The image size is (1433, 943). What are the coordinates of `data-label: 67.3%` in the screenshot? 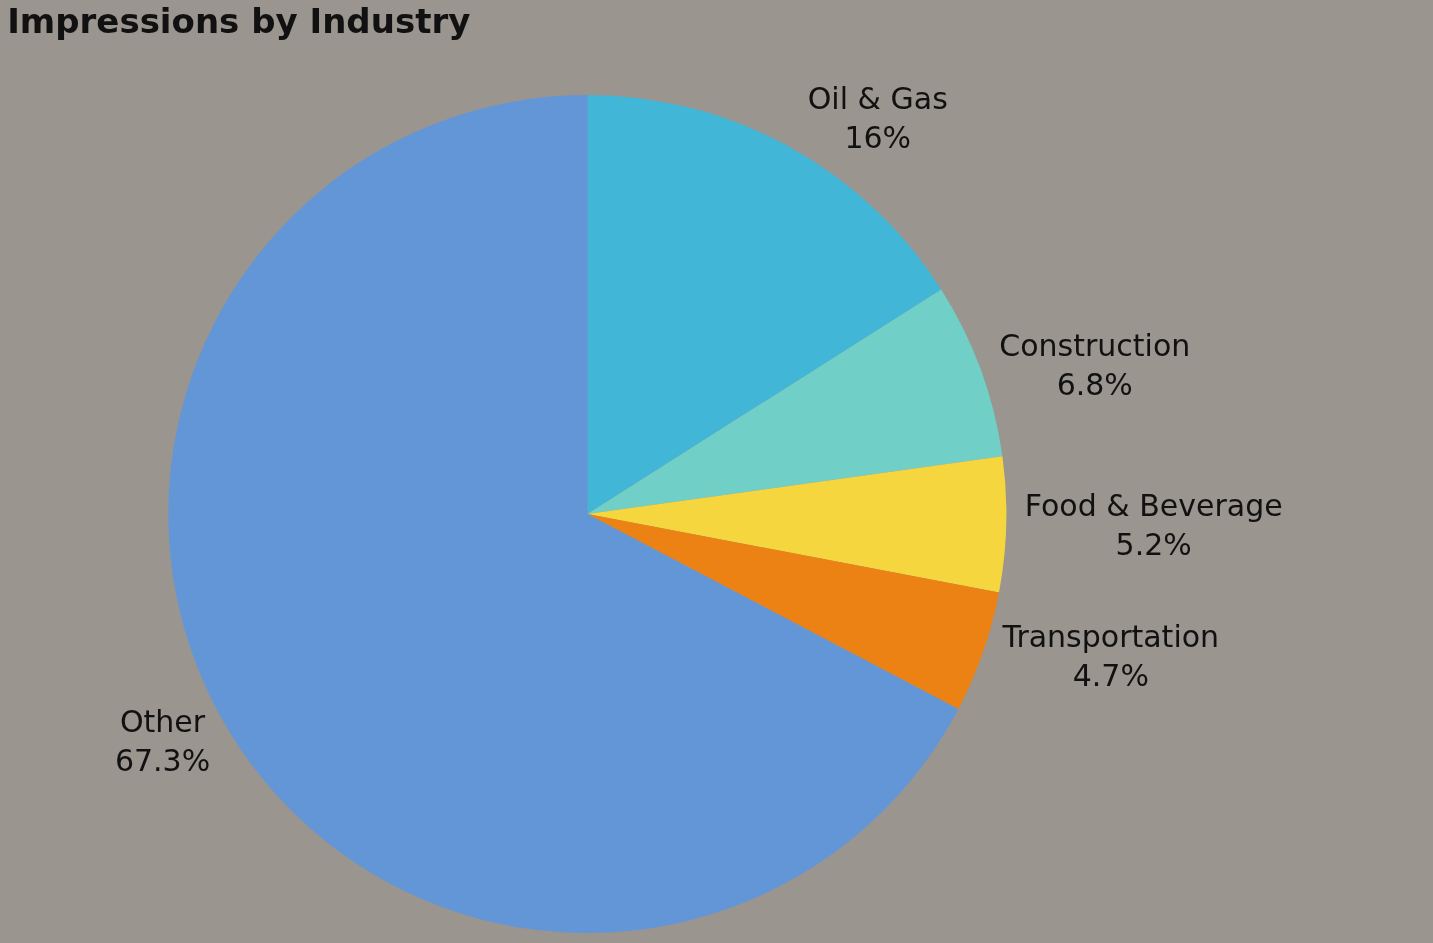 It's located at (162, 760).